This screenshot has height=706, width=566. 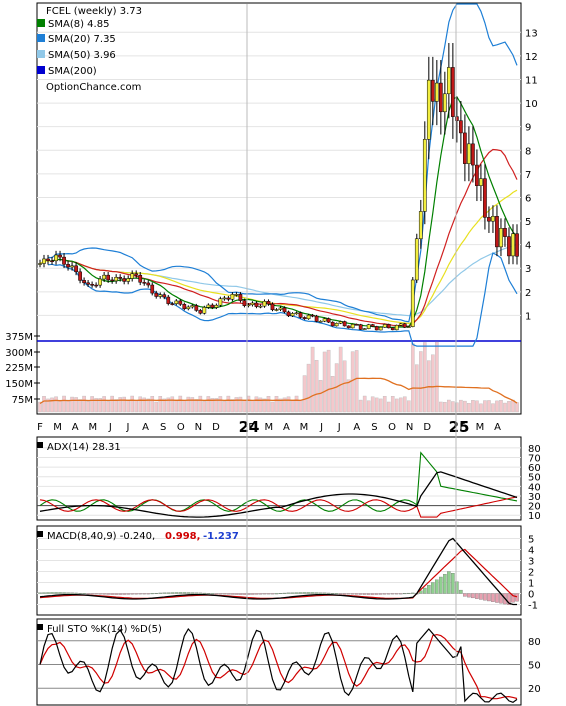 I want to click on minus-di-line, so click(x=278, y=507).